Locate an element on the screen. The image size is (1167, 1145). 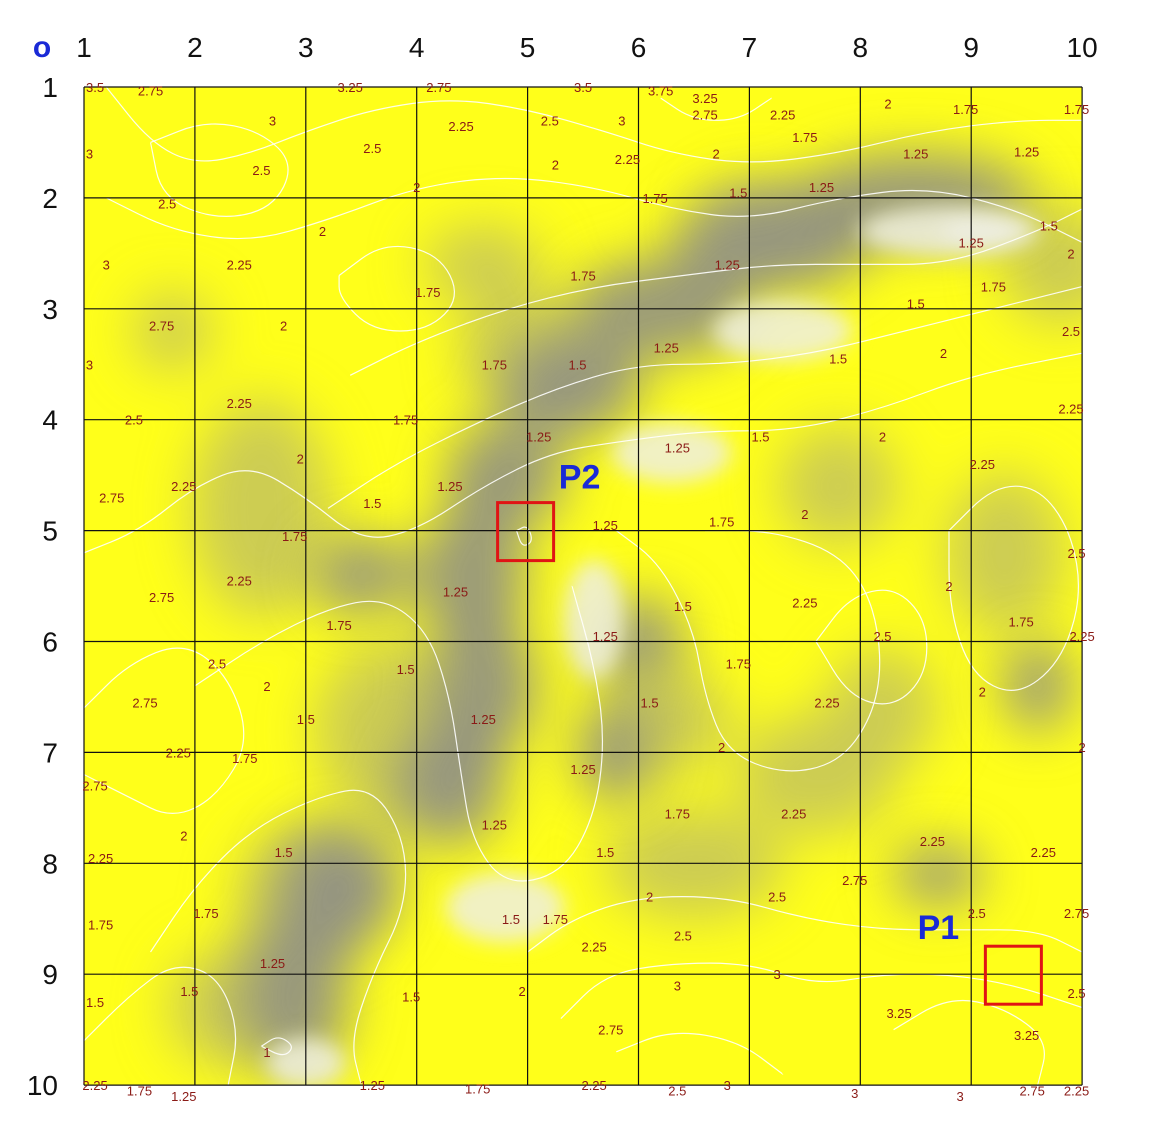
y-axis-tick-label: 10 is located at coordinates (42, 1085).